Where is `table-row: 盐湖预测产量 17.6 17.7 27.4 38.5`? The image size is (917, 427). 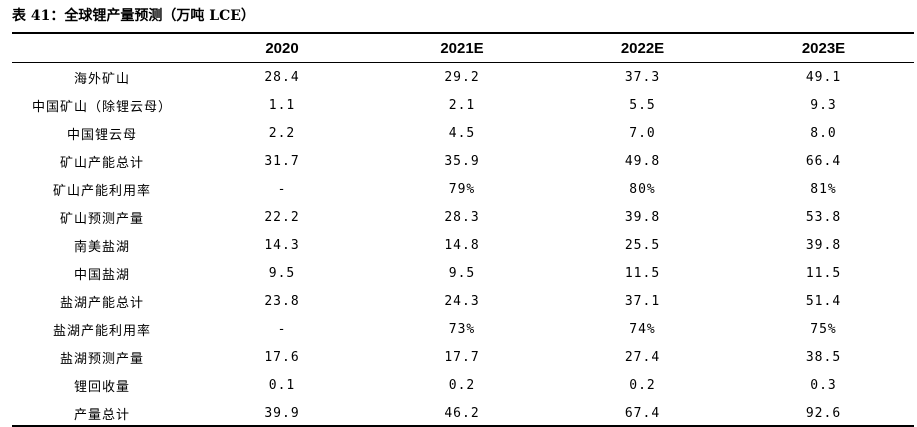
table-row: 盐湖预测产量 17.6 17.7 27.4 38.5 is located at coordinates (463, 357).